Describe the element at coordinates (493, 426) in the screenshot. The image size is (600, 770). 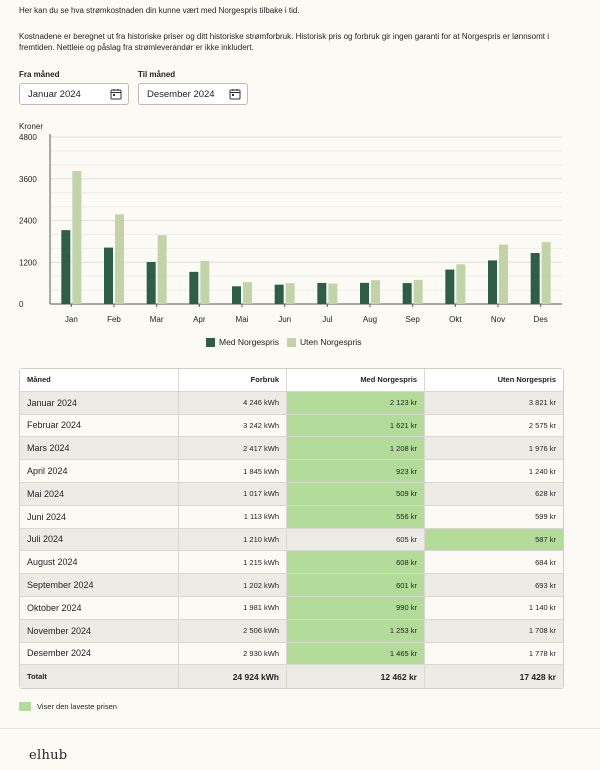
I see `cell-without-norgespris: 2 575 kr` at that location.